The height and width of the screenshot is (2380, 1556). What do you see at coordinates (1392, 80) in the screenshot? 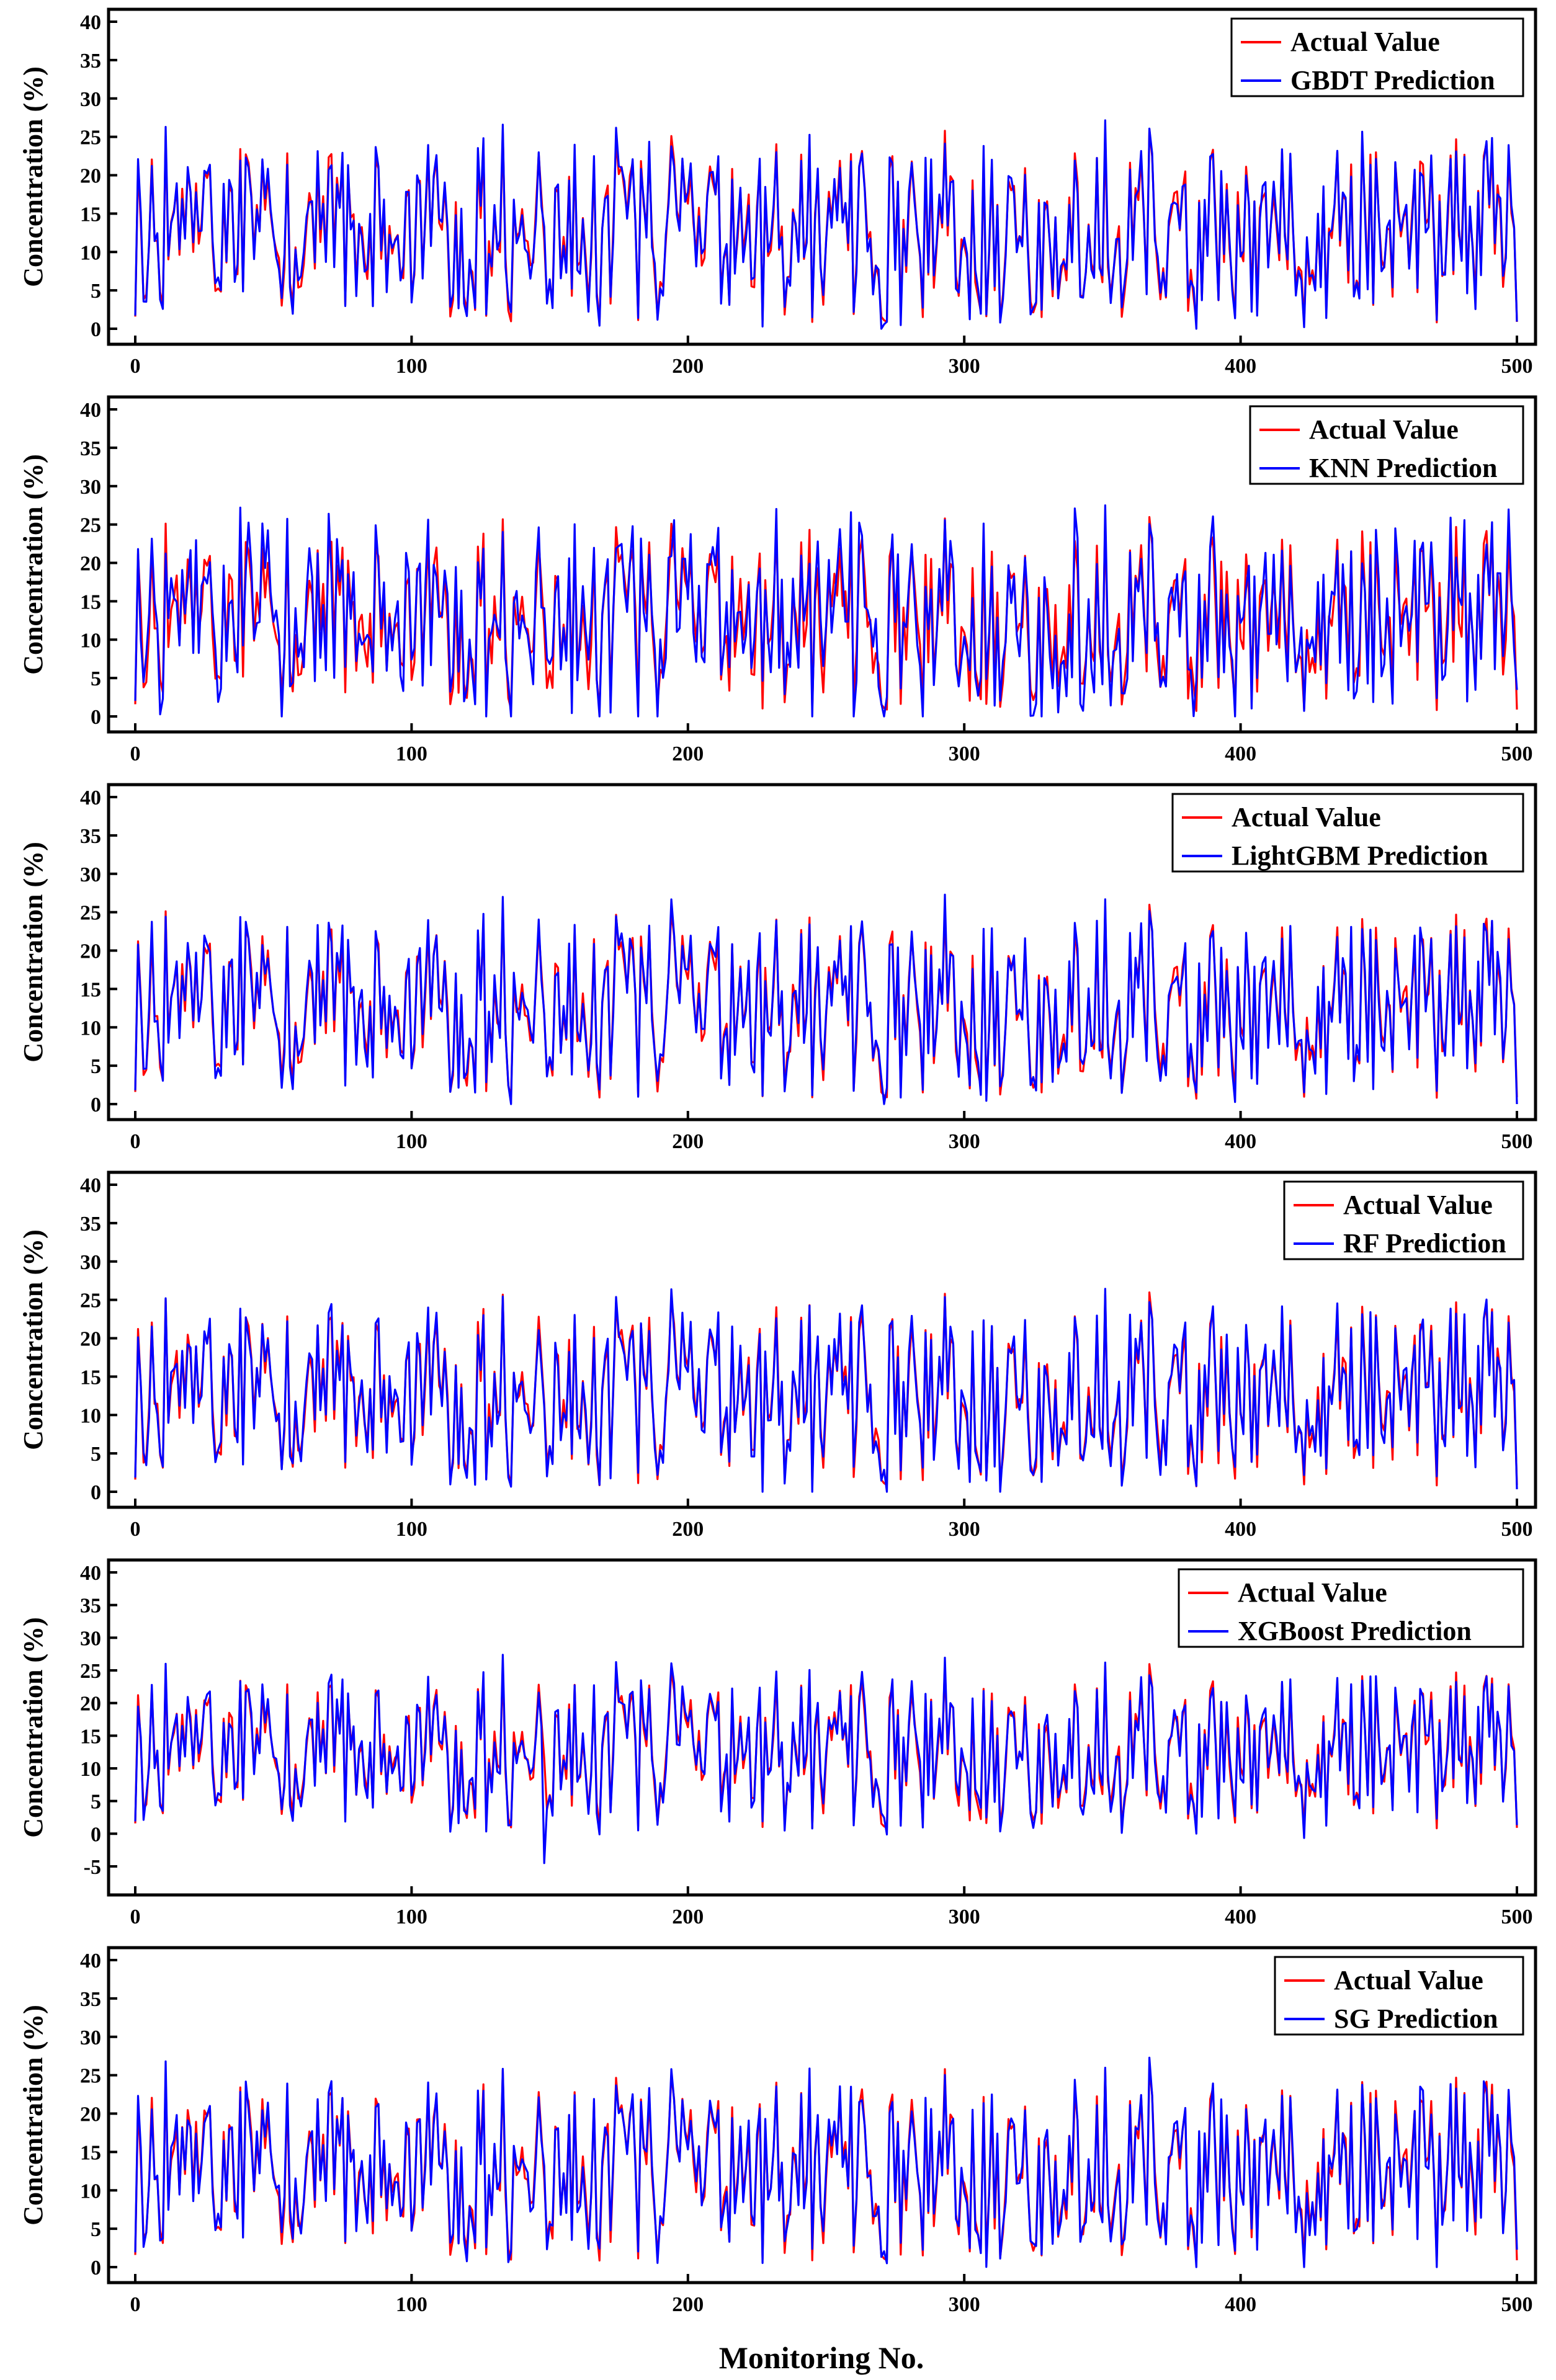
I see `legend-label: GBDT Prediction` at bounding box center [1392, 80].